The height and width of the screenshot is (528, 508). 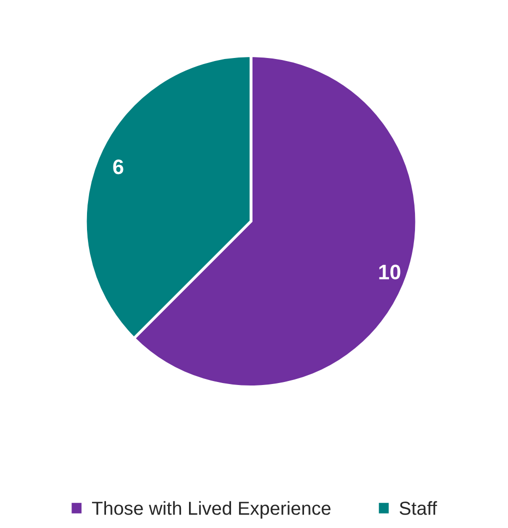 I want to click on legend-label: Staff, so click(x=419, y=508).